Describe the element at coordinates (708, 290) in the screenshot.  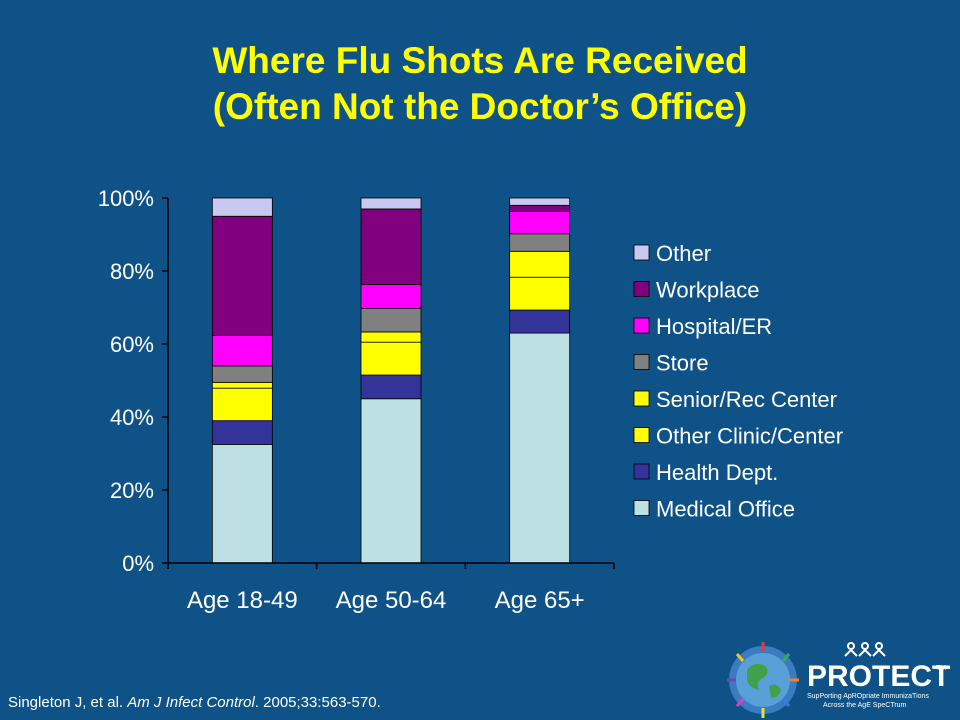
I see `legend-label: Workplace` at that location.